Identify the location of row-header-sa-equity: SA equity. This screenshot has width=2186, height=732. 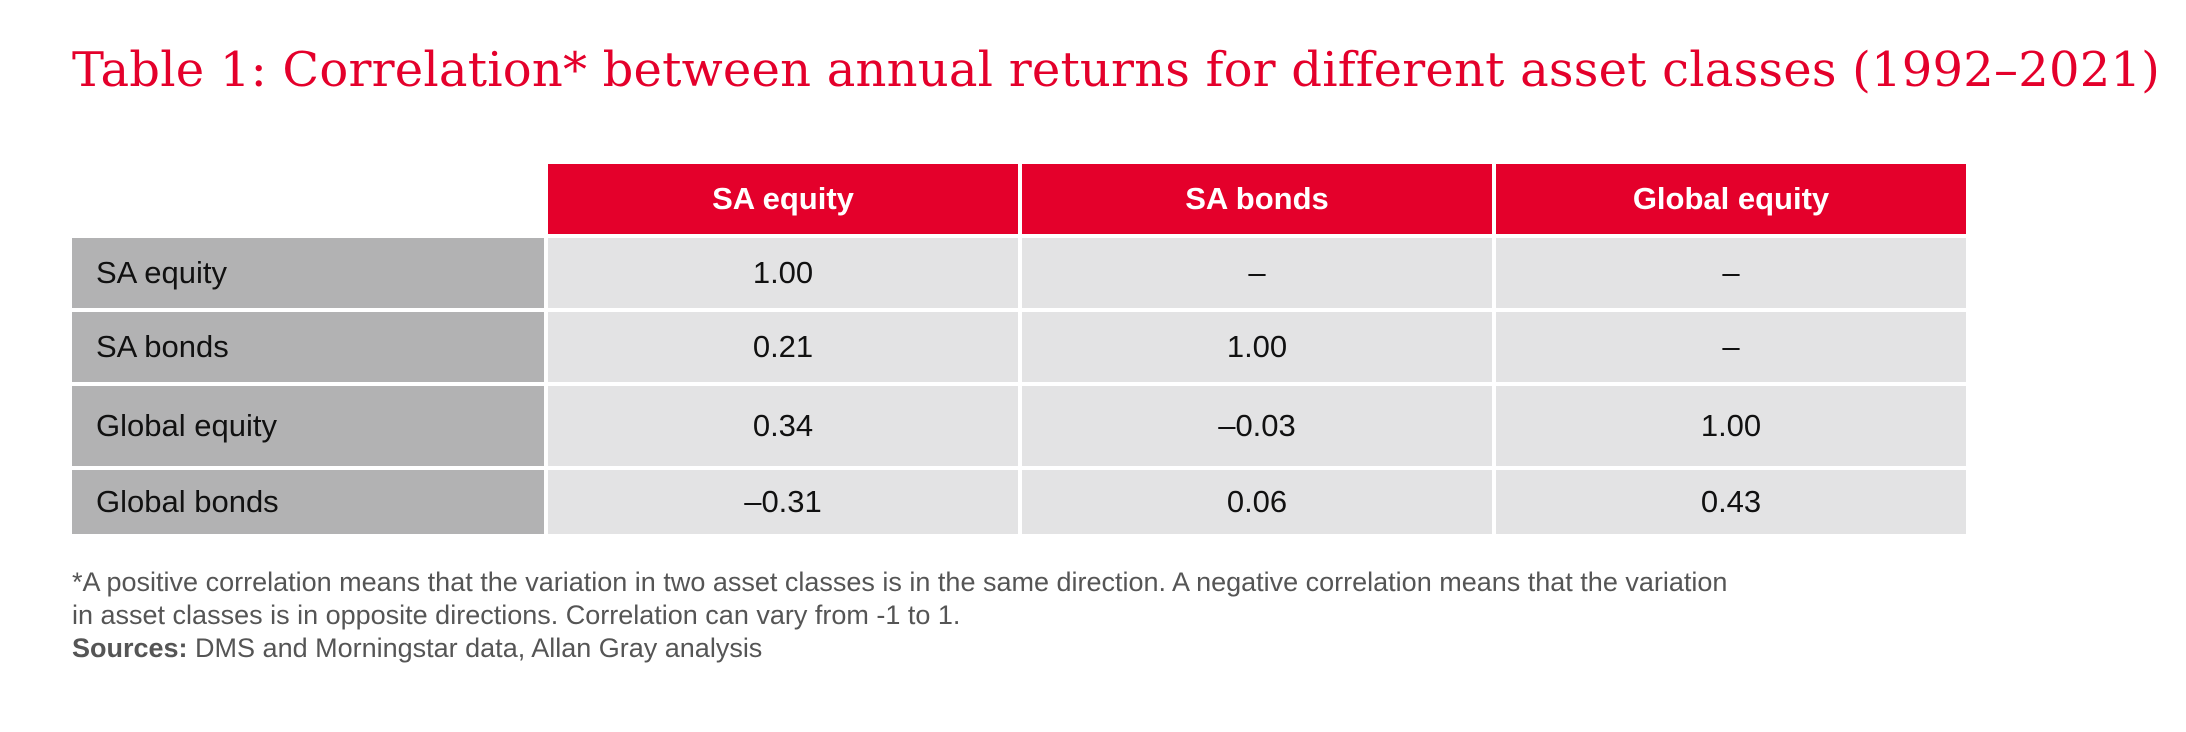
(308, 273).